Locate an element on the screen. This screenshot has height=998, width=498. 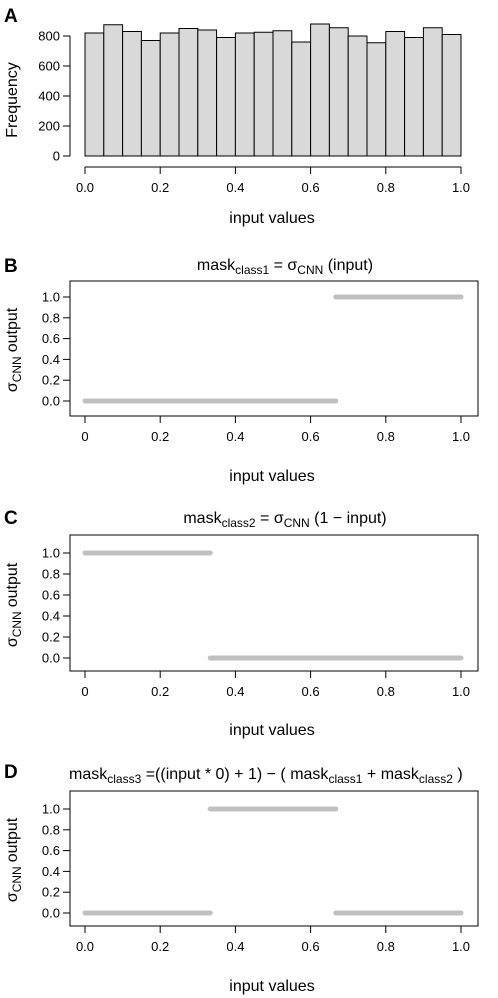
panel-a-ylabel: Frequency is located at coordinates (12, 100).